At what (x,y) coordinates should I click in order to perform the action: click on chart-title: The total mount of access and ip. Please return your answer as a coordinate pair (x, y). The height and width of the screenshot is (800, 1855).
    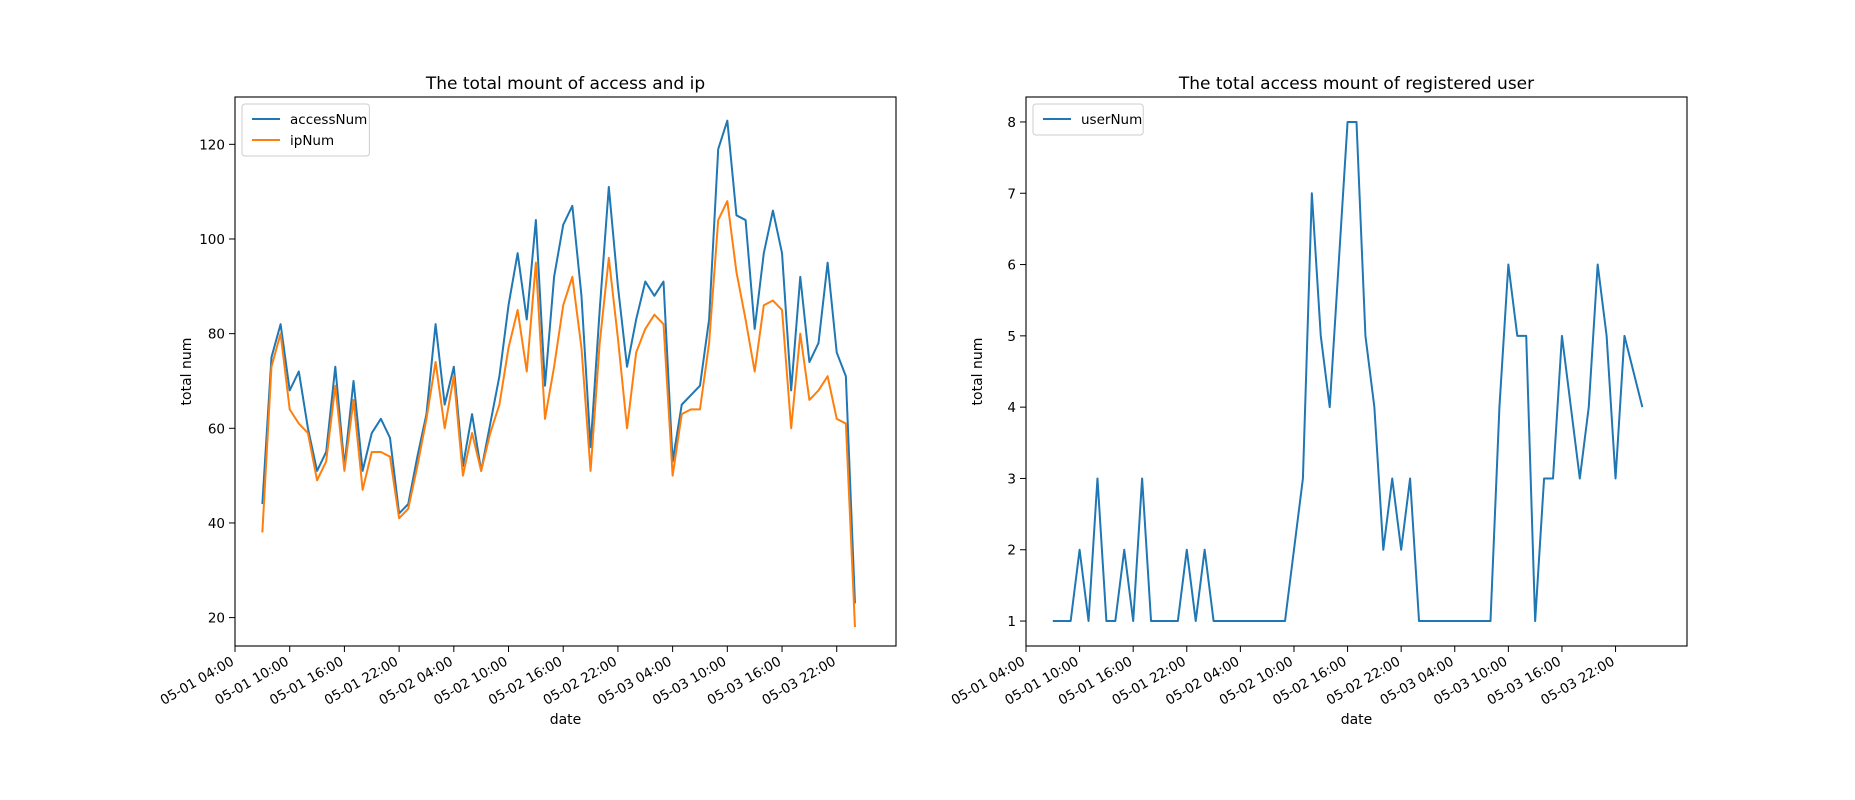
    Looking at the image, I should click on (565, 84).